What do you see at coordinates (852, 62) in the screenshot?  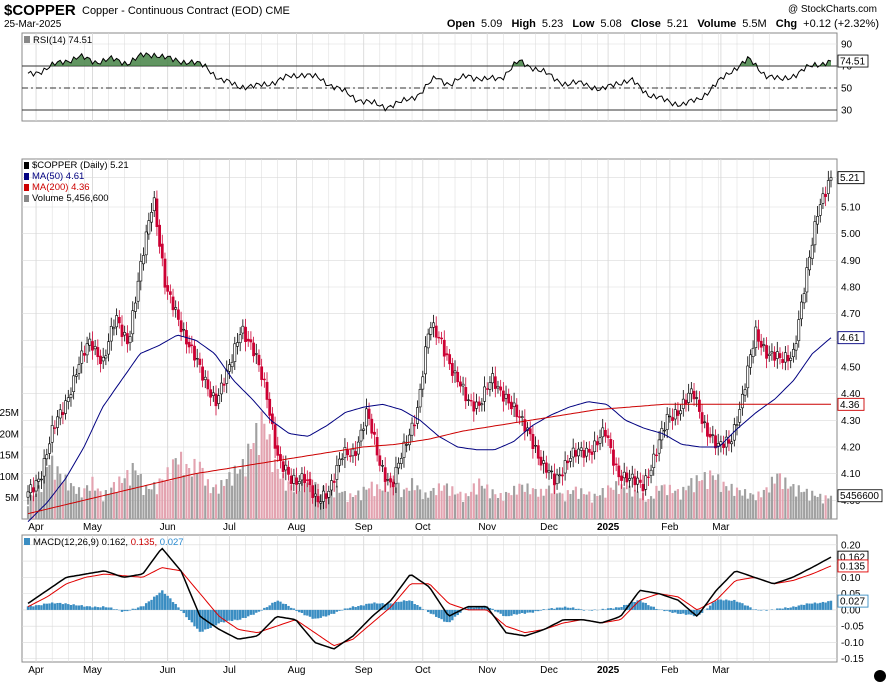 I see `rsi-last-value: 74.51` at bounding box center [852, 62].